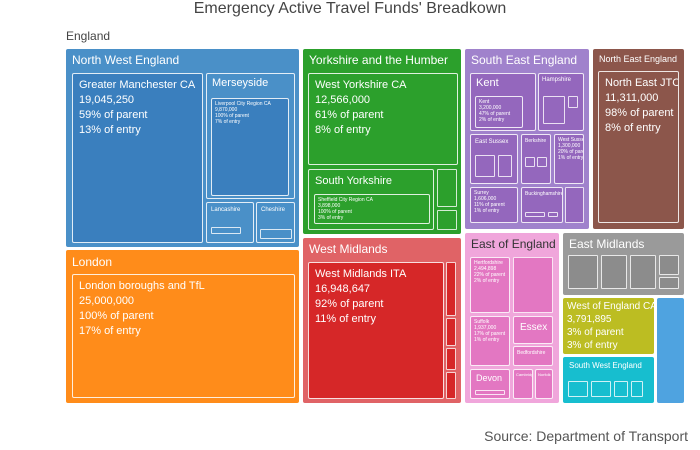 The height and width of the screenshot is (450, 700). What do you see at coordinates (605, 365) in the screenshot?
I see `region-label: South West England` at bounding box center [605, 365].